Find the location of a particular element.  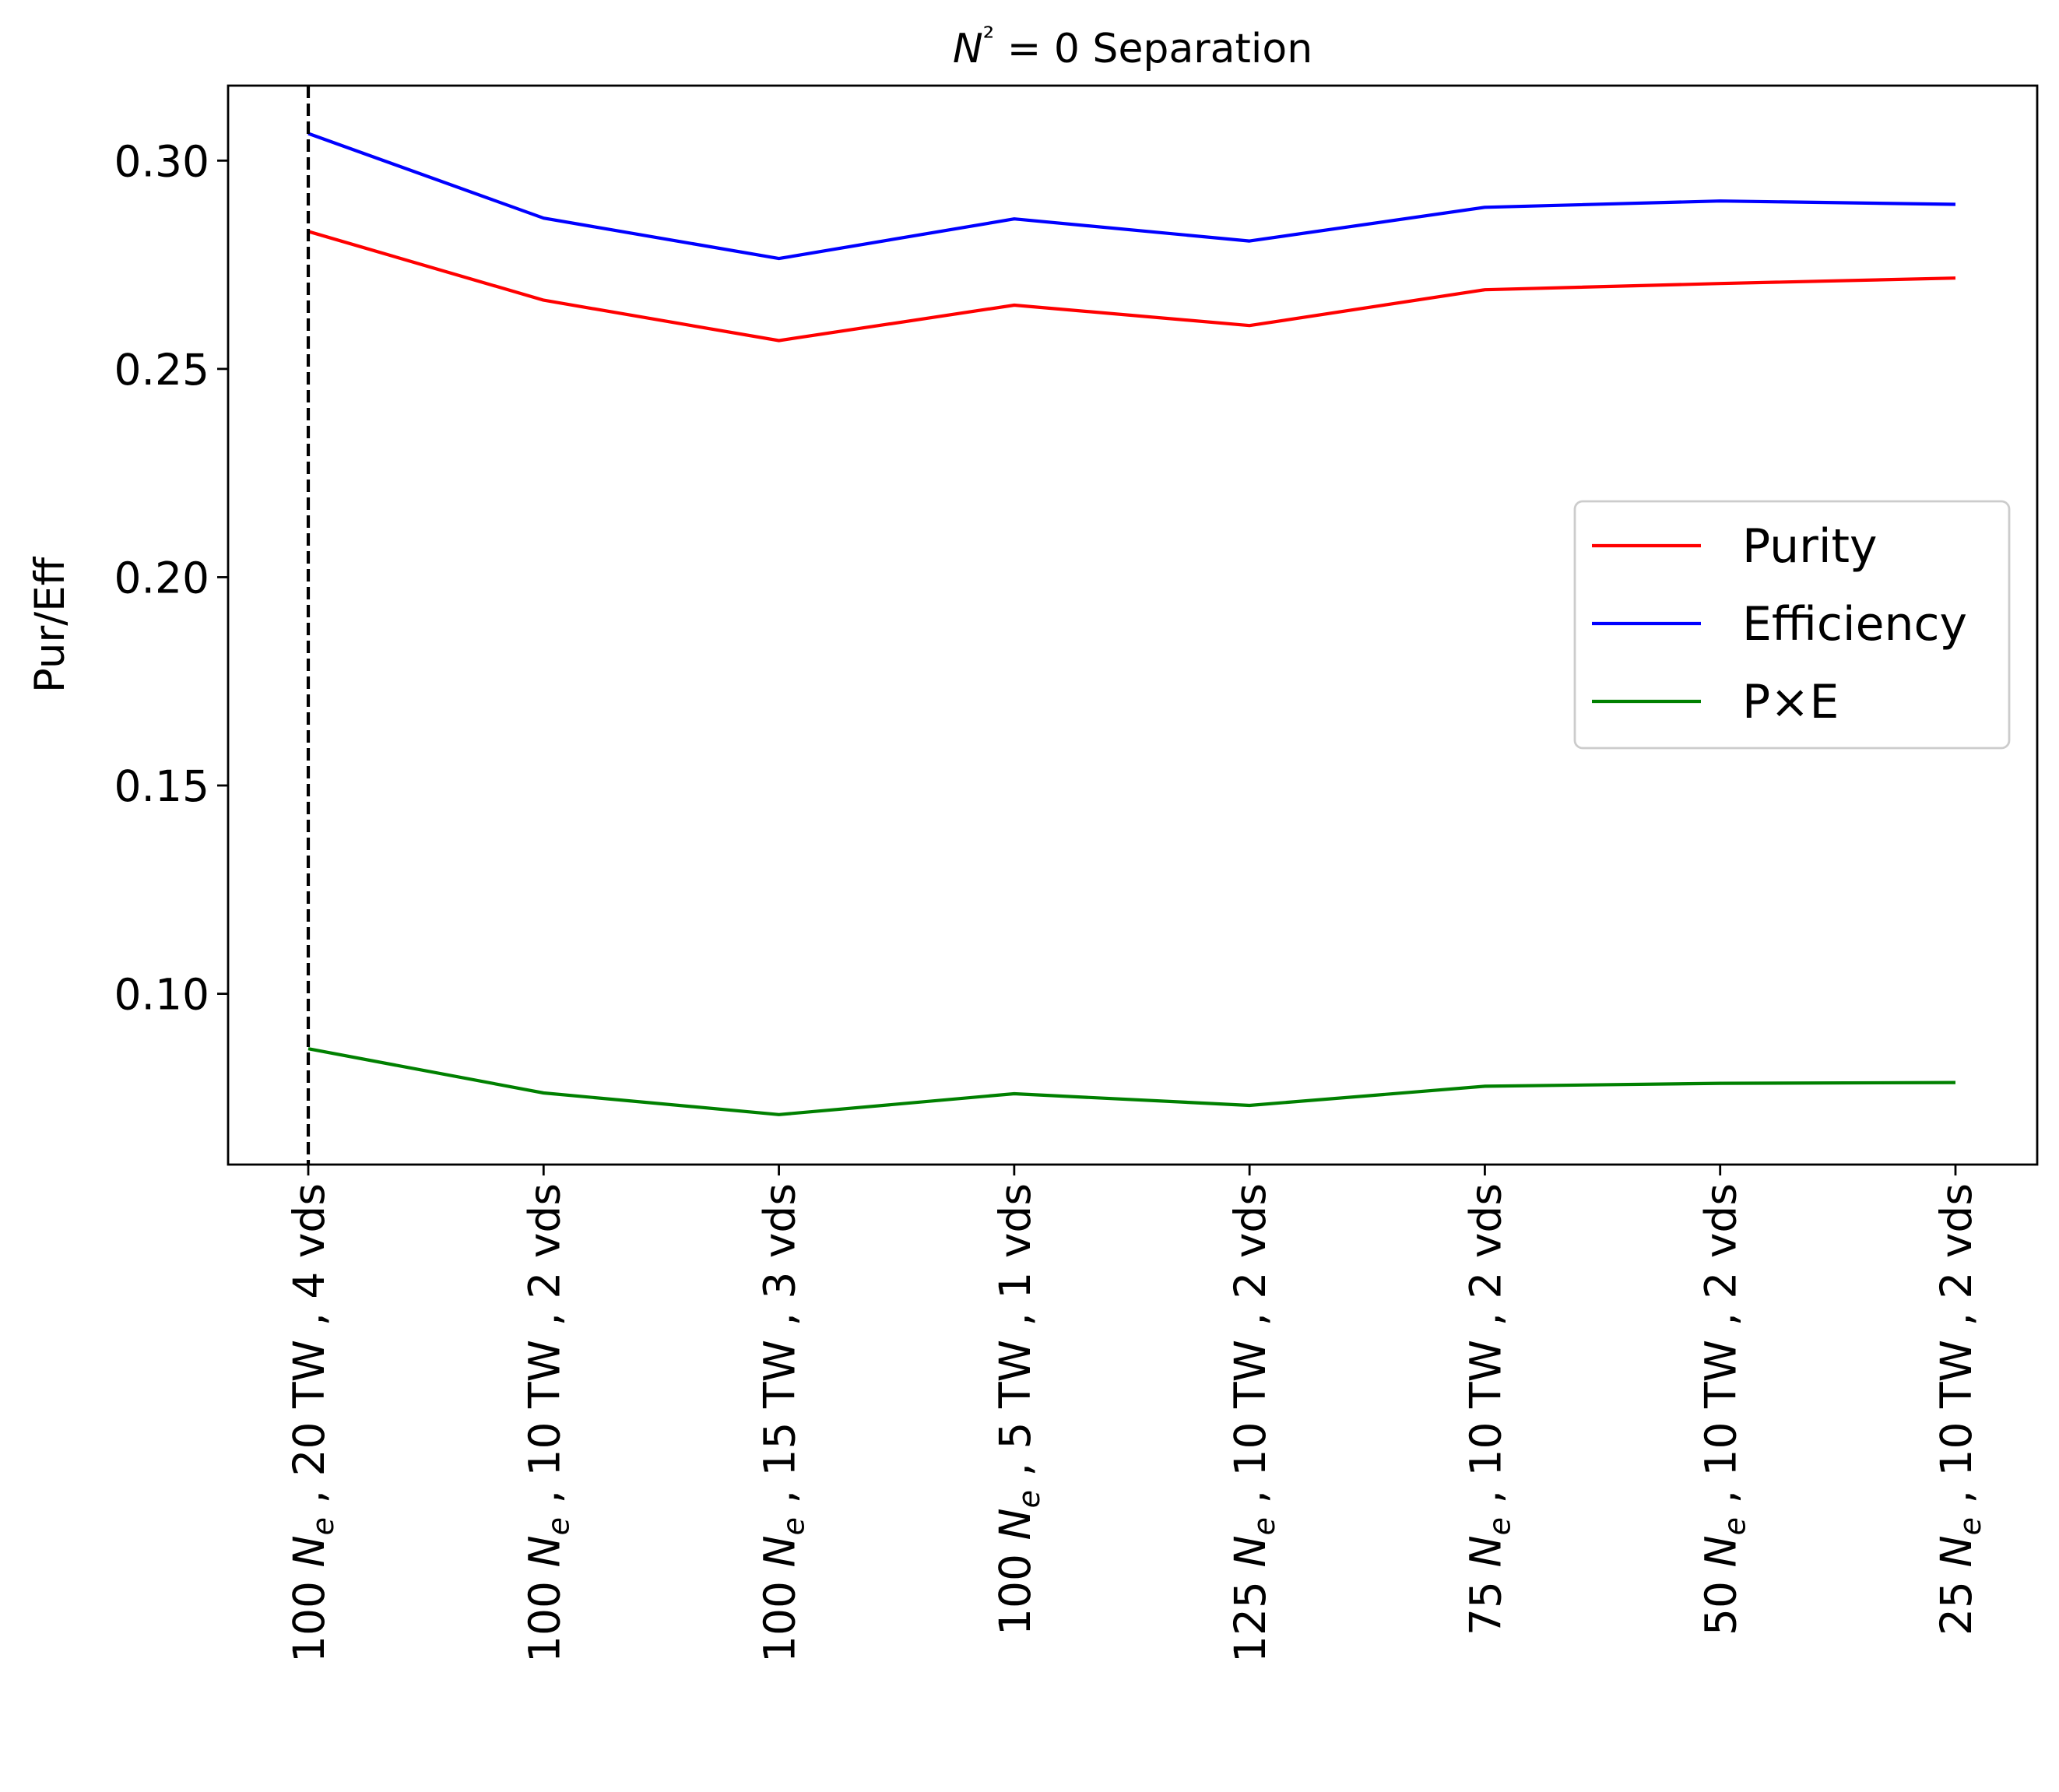

legend: Purity Efficiency P×E is located at coordinates (1792, 625).